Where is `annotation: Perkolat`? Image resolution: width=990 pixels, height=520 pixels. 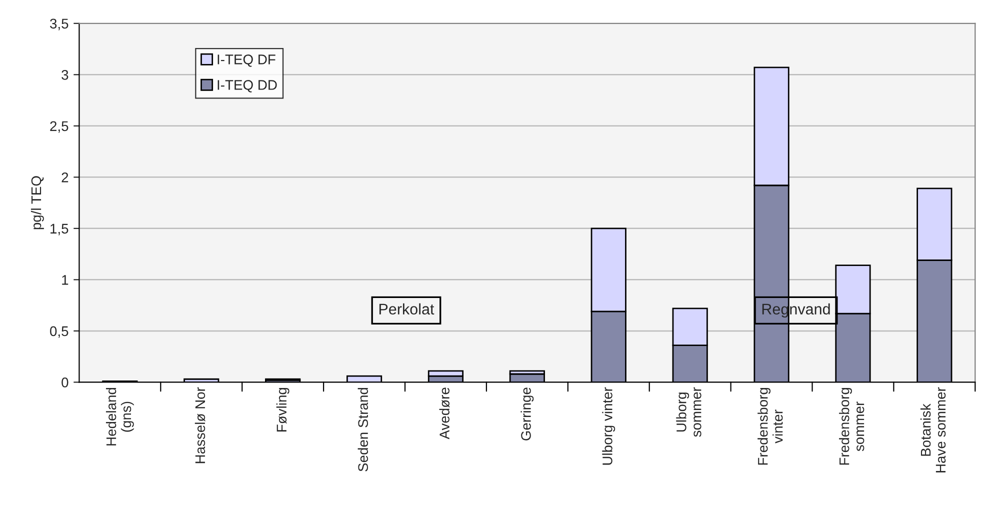
annotation: Perkolat is located at coordinates (406, 309).